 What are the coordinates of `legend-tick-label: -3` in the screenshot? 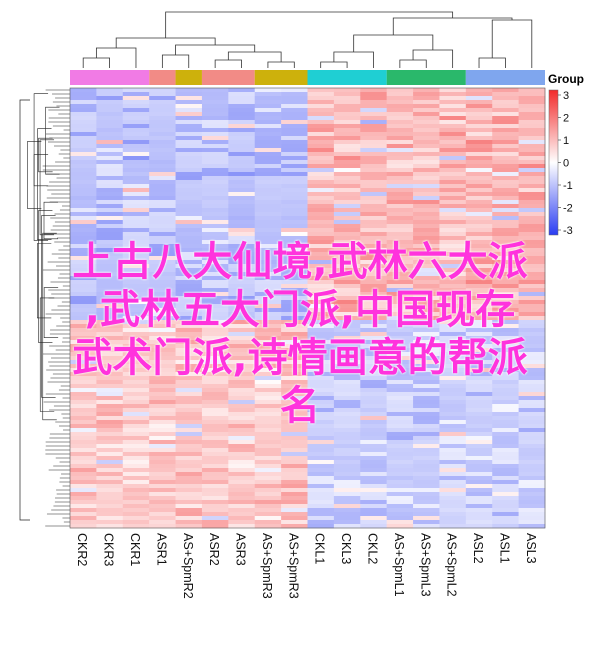 It's located at (568, 231).